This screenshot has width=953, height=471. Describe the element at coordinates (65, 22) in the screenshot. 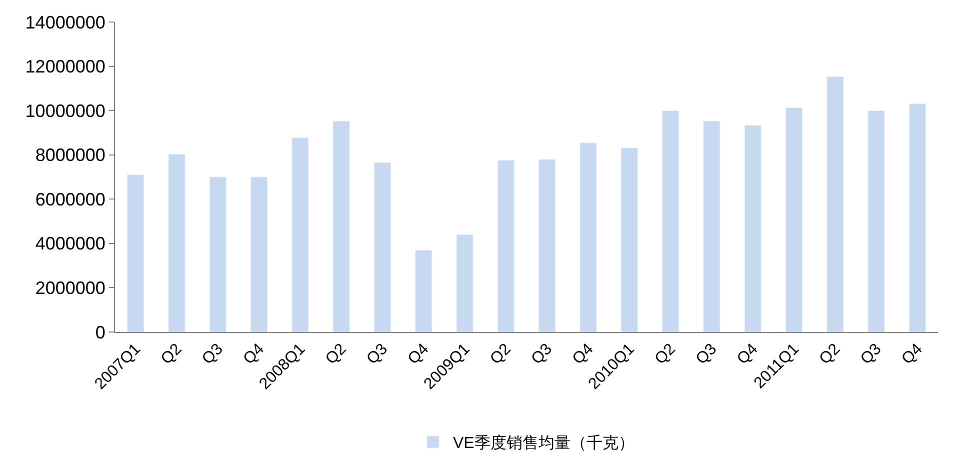

I see `y-tick-label: 14000000` at that location.